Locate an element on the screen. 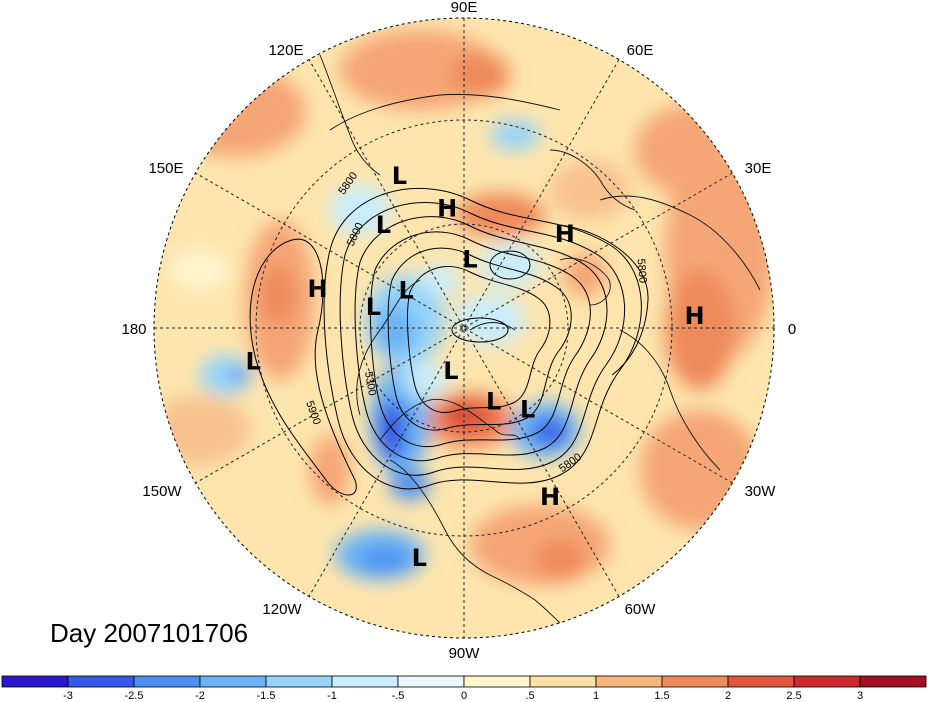  lon-label-150e: 150E is located at coordinates (165, 168).